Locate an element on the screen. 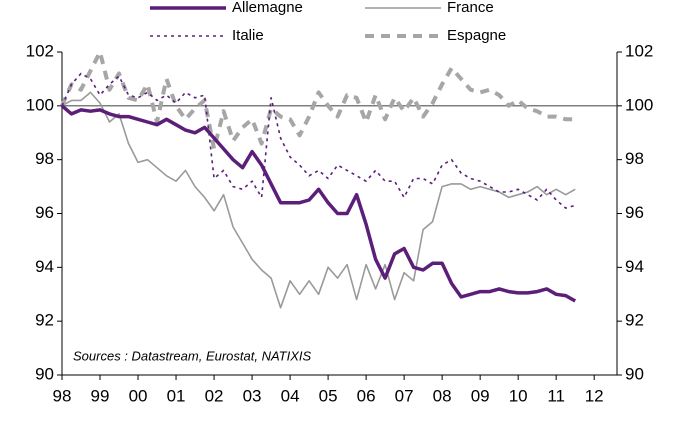 This screenshot has height=425, width=682. y-tick-label: 94 is located at coordinates (44, 266).